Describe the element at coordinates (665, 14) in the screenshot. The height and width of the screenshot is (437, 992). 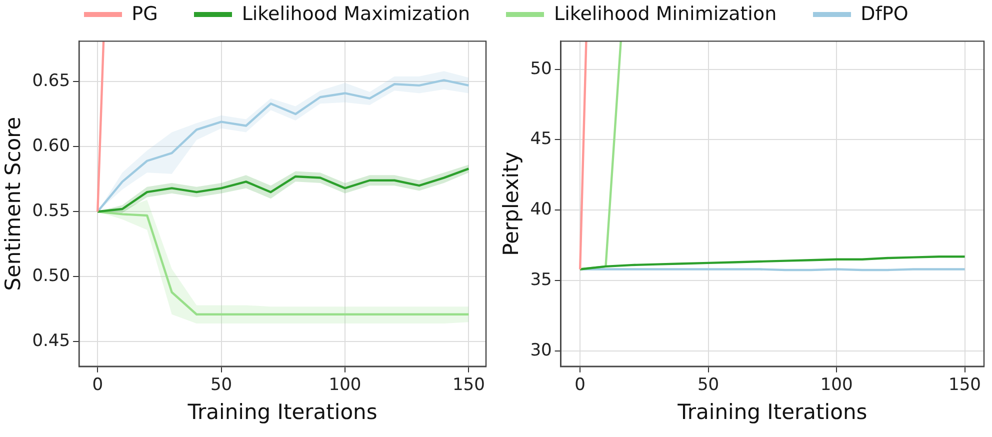
I see `legend-label: Likelihood Minimization` at that location.